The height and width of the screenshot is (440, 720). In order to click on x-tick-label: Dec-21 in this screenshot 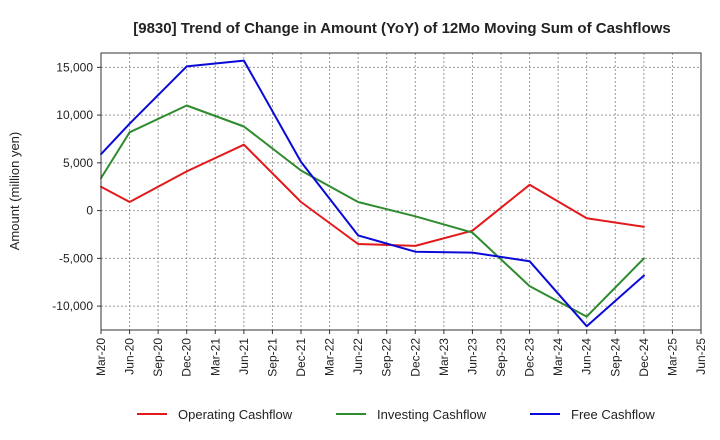, I will do `click(301, 357)`.